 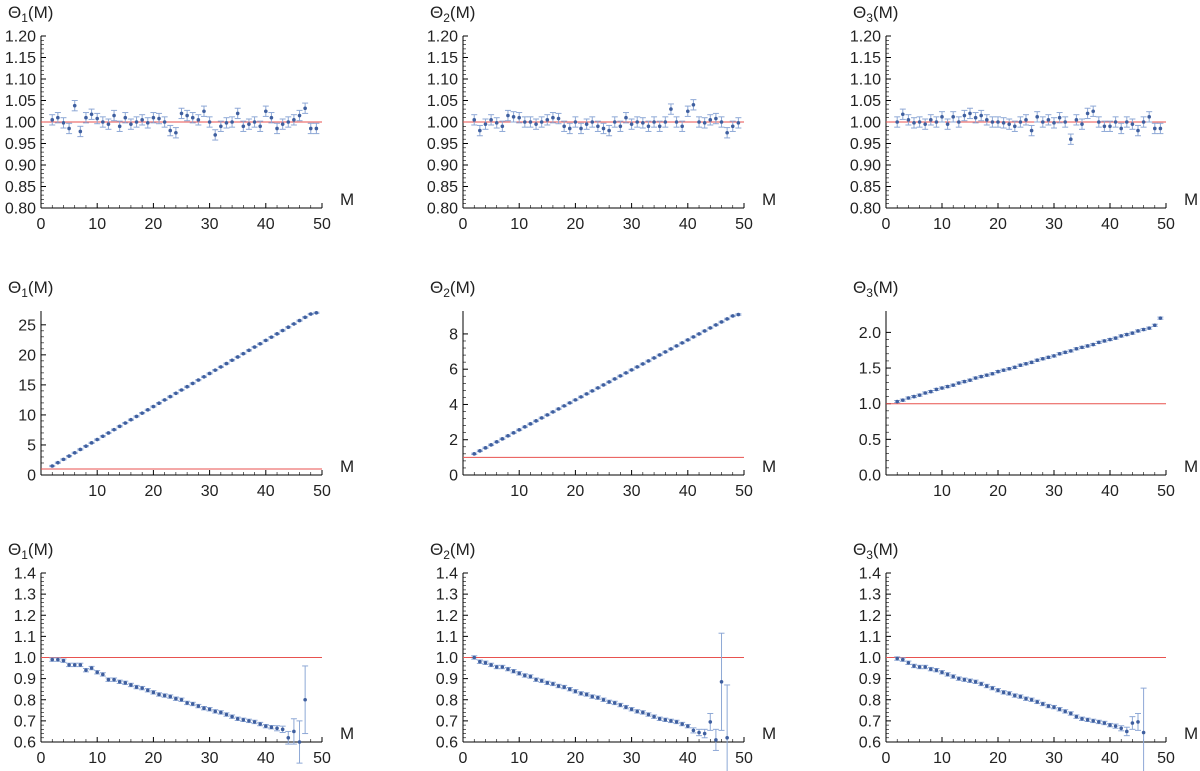 What do you see at coordinates (1191, 733) in the screenshot?
I see `x-axis-label: M` at bounding box center [1191, 733].